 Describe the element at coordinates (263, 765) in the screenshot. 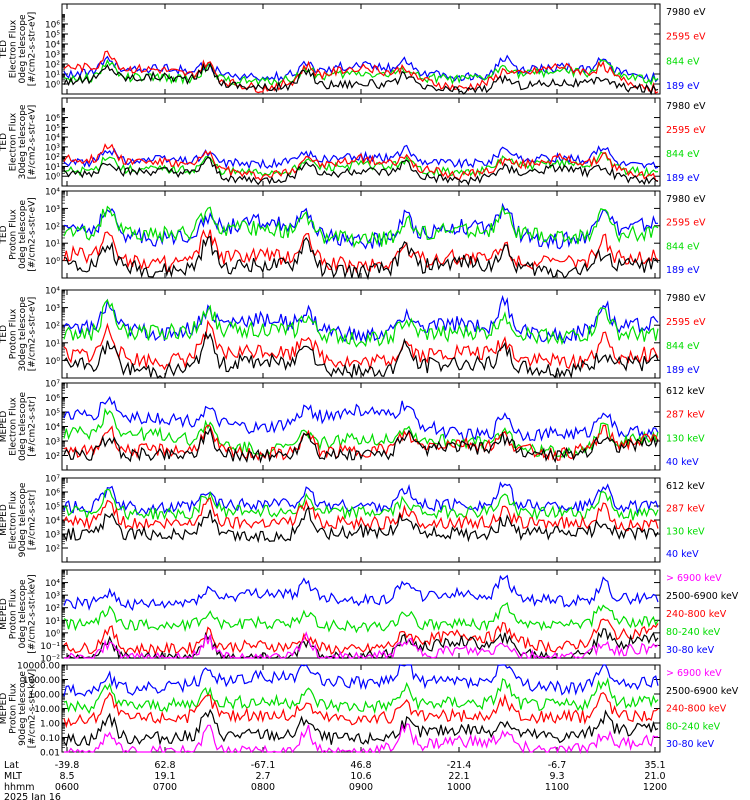

I see `x-tick-label-lat: -67.1` at that location.